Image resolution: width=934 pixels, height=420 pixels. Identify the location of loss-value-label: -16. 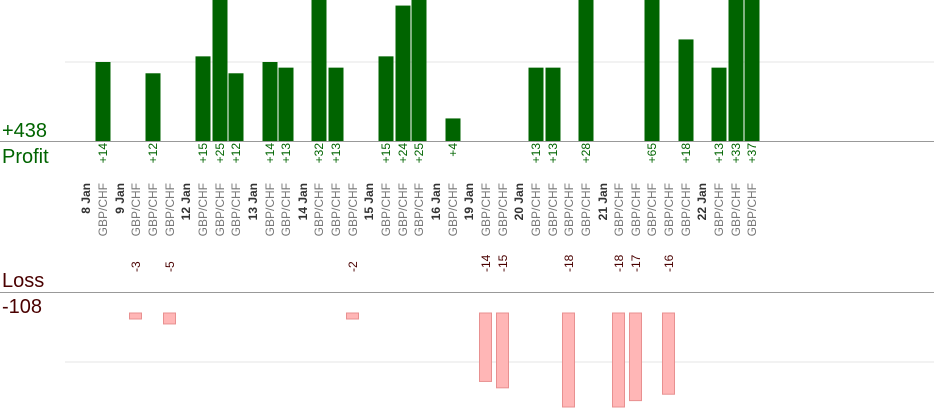
(669, 263).